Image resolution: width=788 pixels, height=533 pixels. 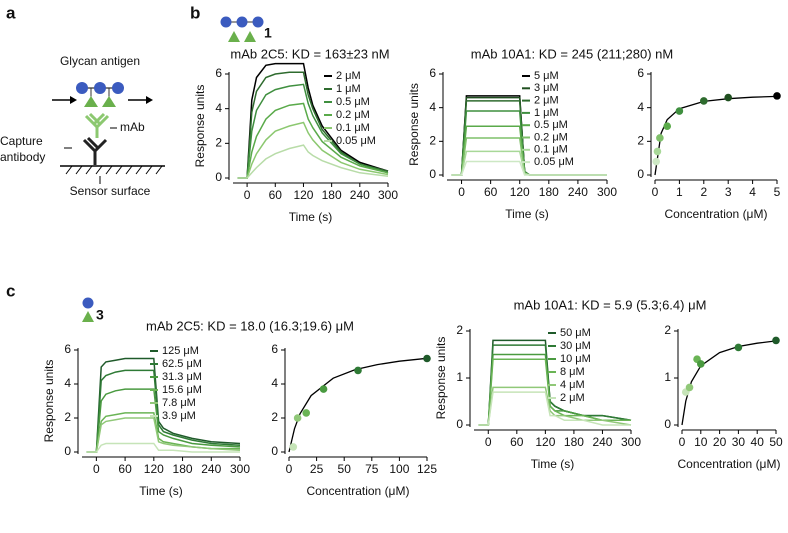 What do you see at coordinates (317, 469) in the screenshot?
I see `x-tick-label: 25` at bounding box center [317, 469].